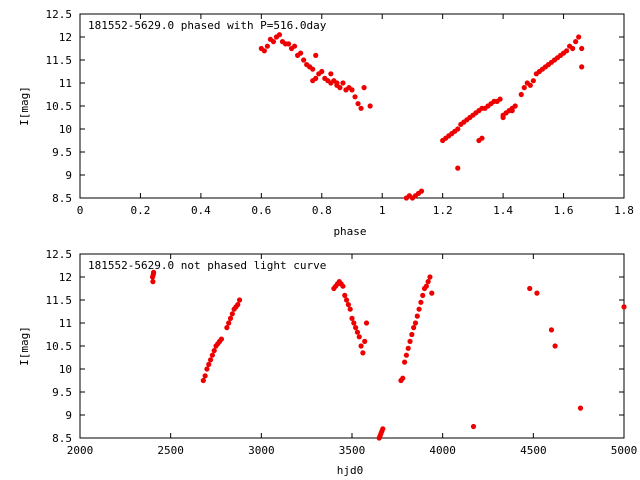  I want to click on x-tick-label: 0, so click(80, 210).